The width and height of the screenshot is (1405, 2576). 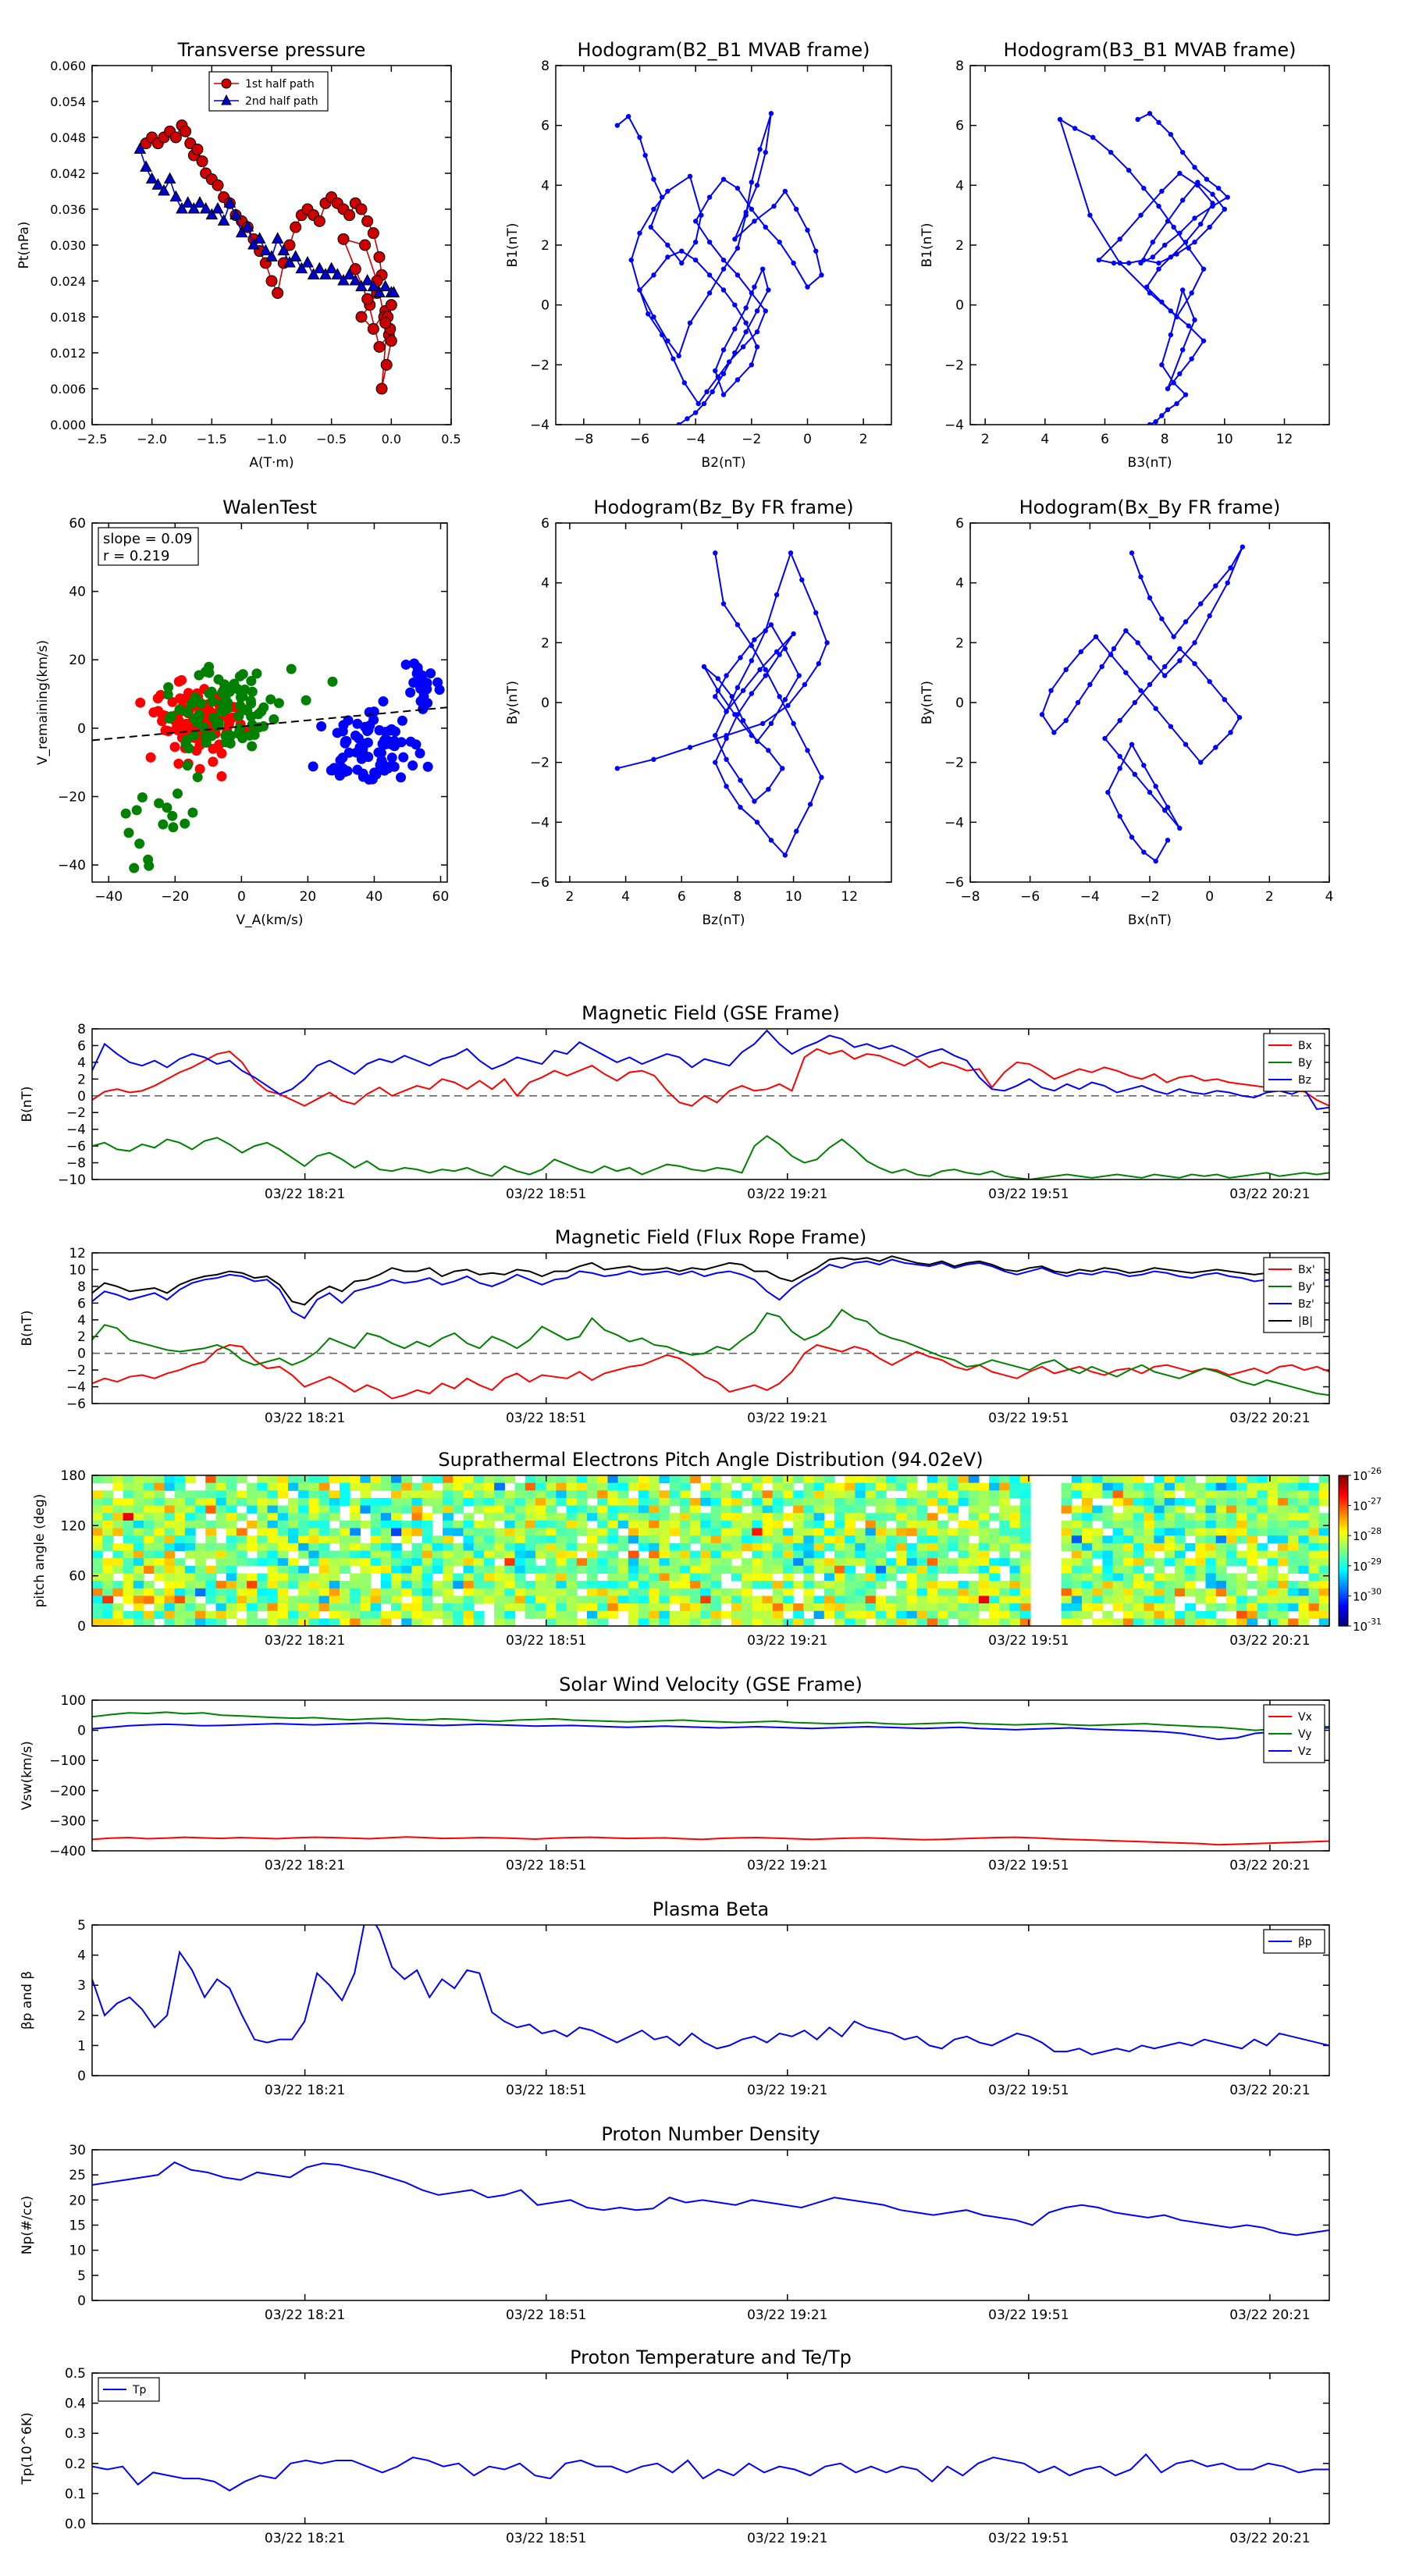 What do you see at coordinates (954, 763) in the screenshot?
I see `y-tick-label: −2` at bounding box center [954, 763].